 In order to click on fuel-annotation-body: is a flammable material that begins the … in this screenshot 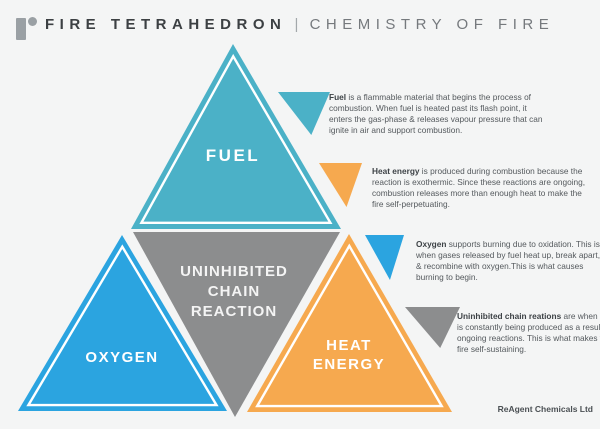, I will do `click(436, 113)`.